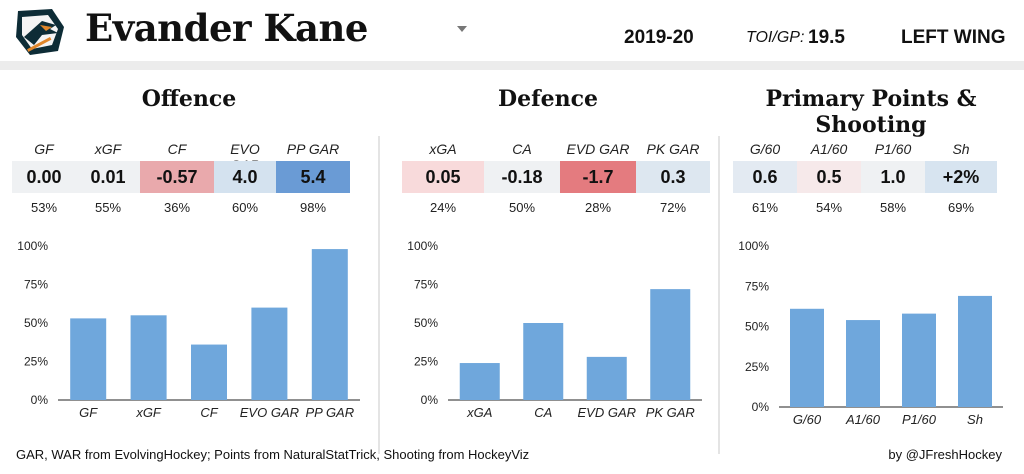 Image resolution: width=1024 pixels, height=474 pixels. Describe the element at coordinates (313, 149) in the screenshot. I see `metric-label: PP GAR` at that location.